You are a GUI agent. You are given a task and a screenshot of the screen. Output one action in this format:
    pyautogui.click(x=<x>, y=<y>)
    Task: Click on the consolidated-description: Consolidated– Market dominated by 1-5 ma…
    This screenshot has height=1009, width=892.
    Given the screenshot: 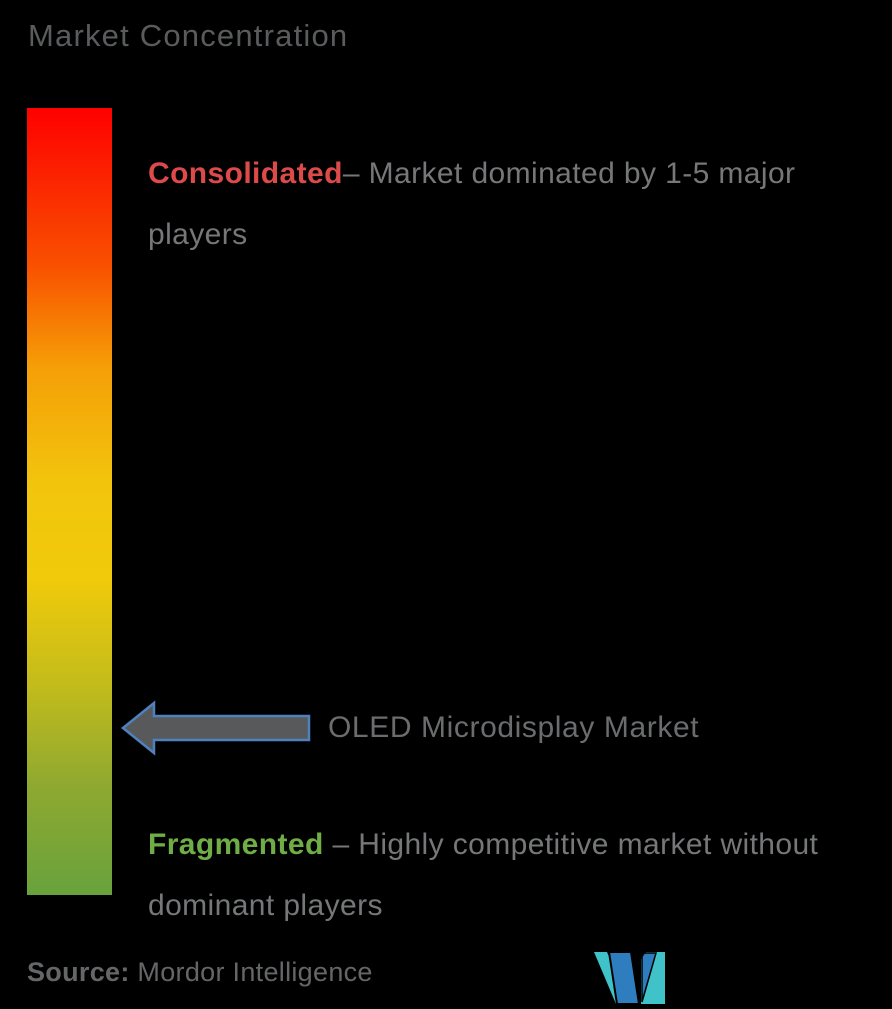 What is the action you would take?
    pyautogui.click(x=488, y=204)
    